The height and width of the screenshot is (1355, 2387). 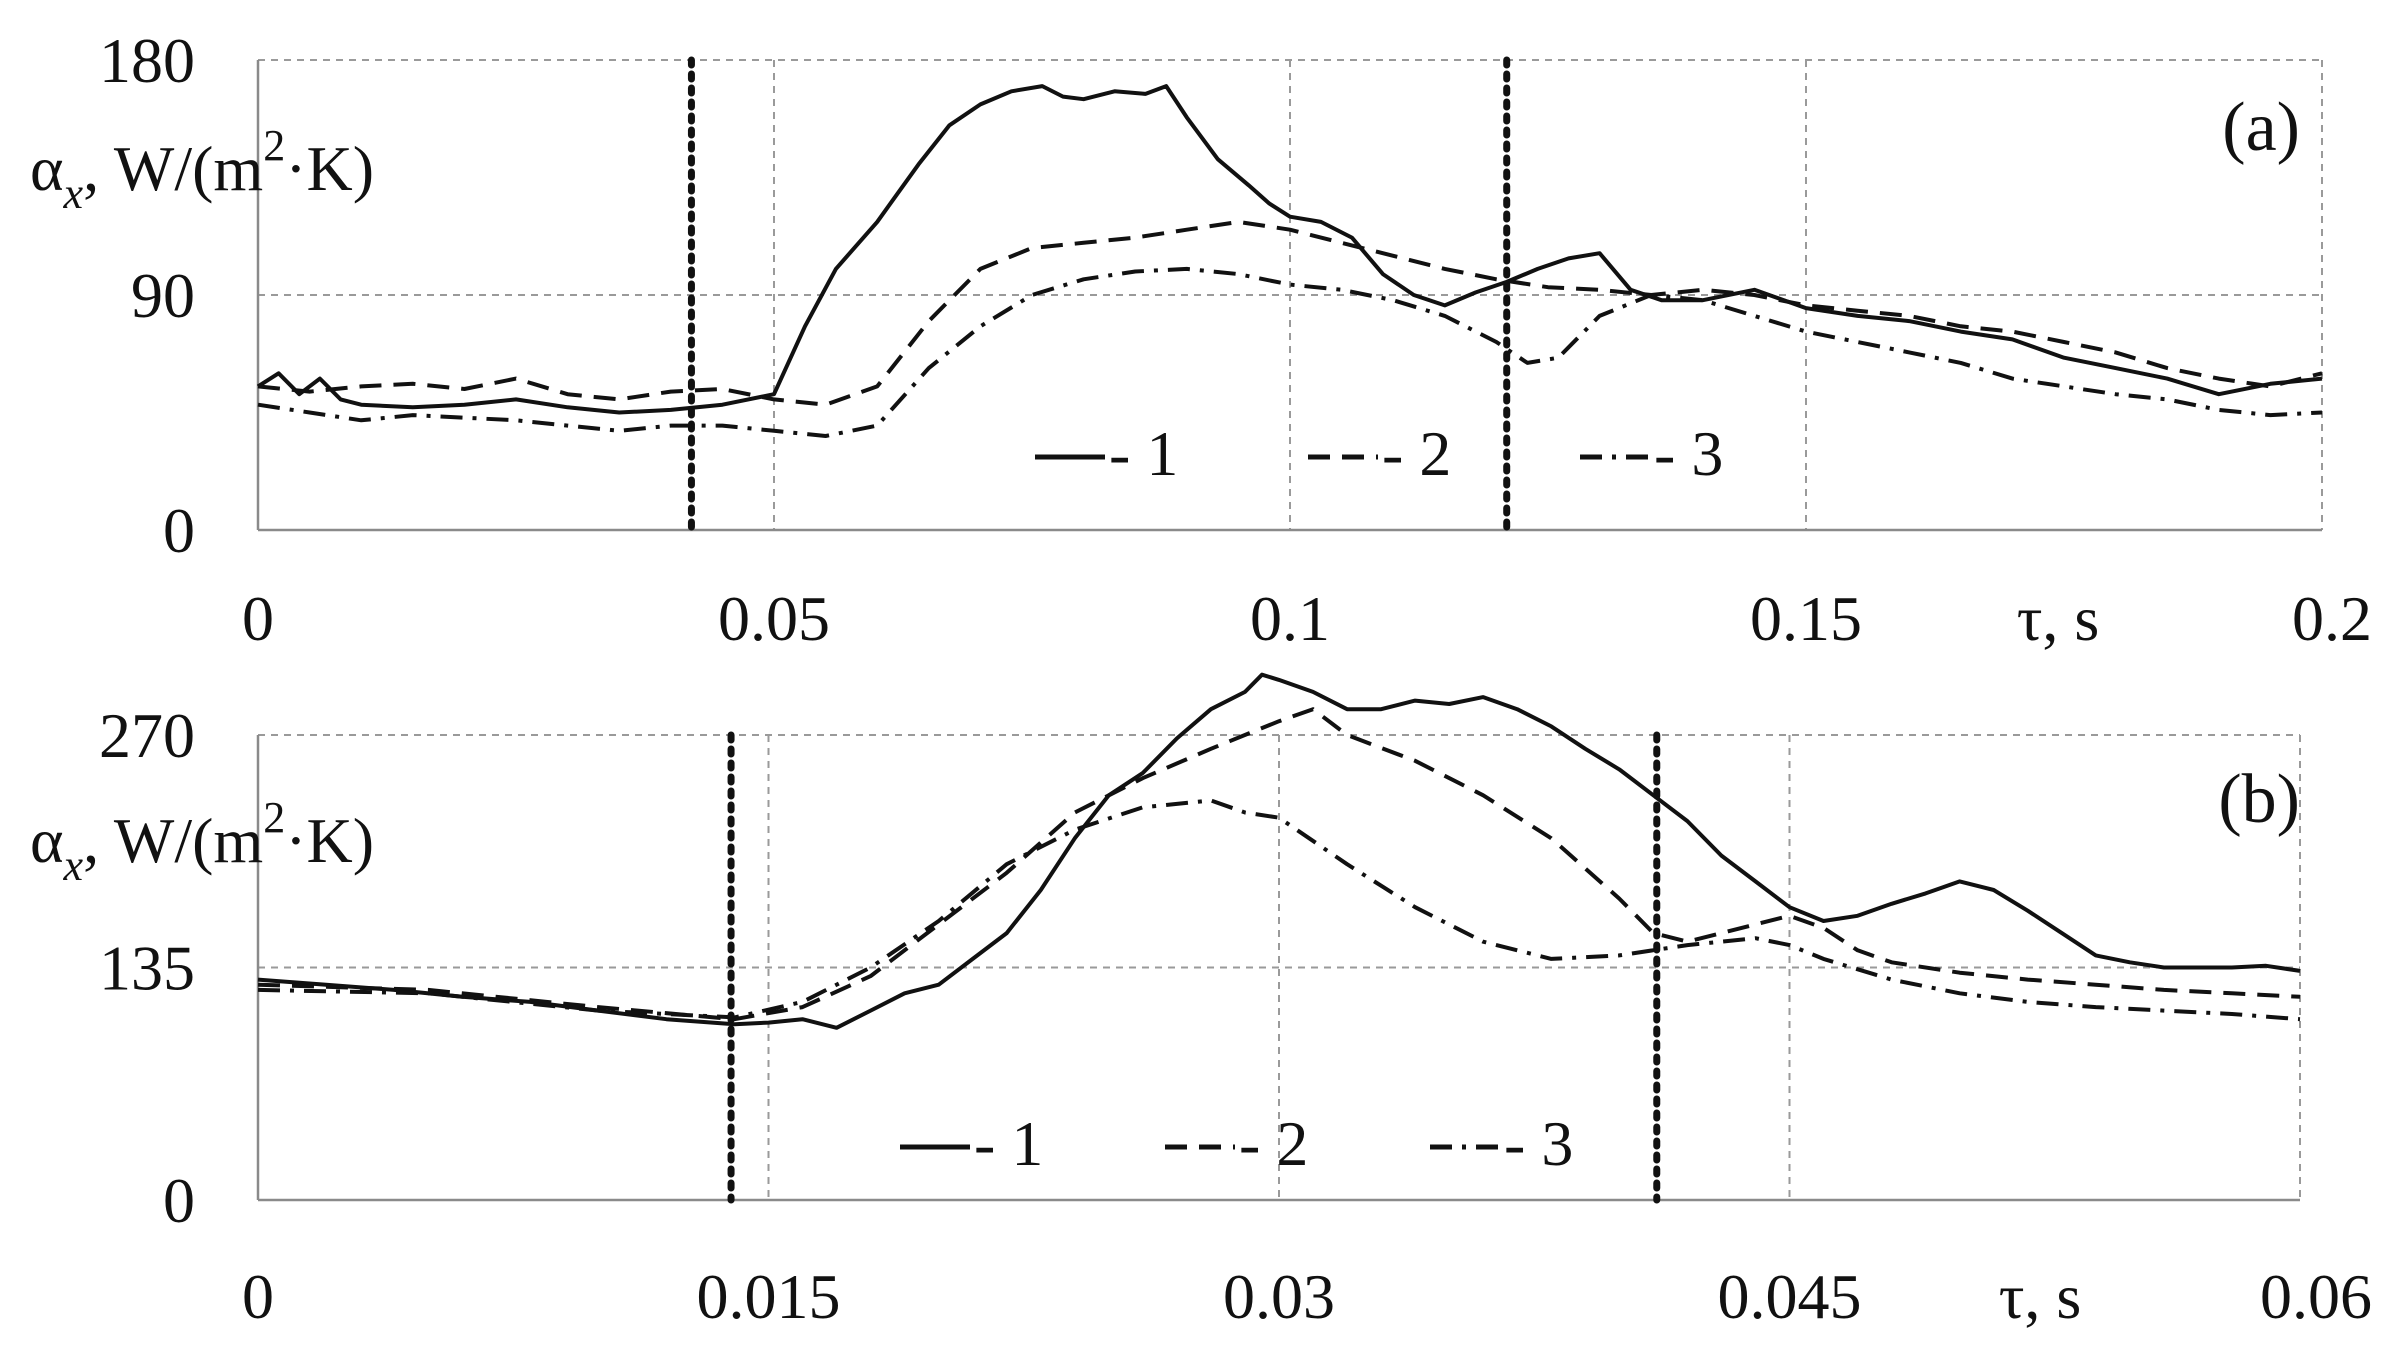 I want to click on y-tick-label: 135, so click(x=147, y=968).